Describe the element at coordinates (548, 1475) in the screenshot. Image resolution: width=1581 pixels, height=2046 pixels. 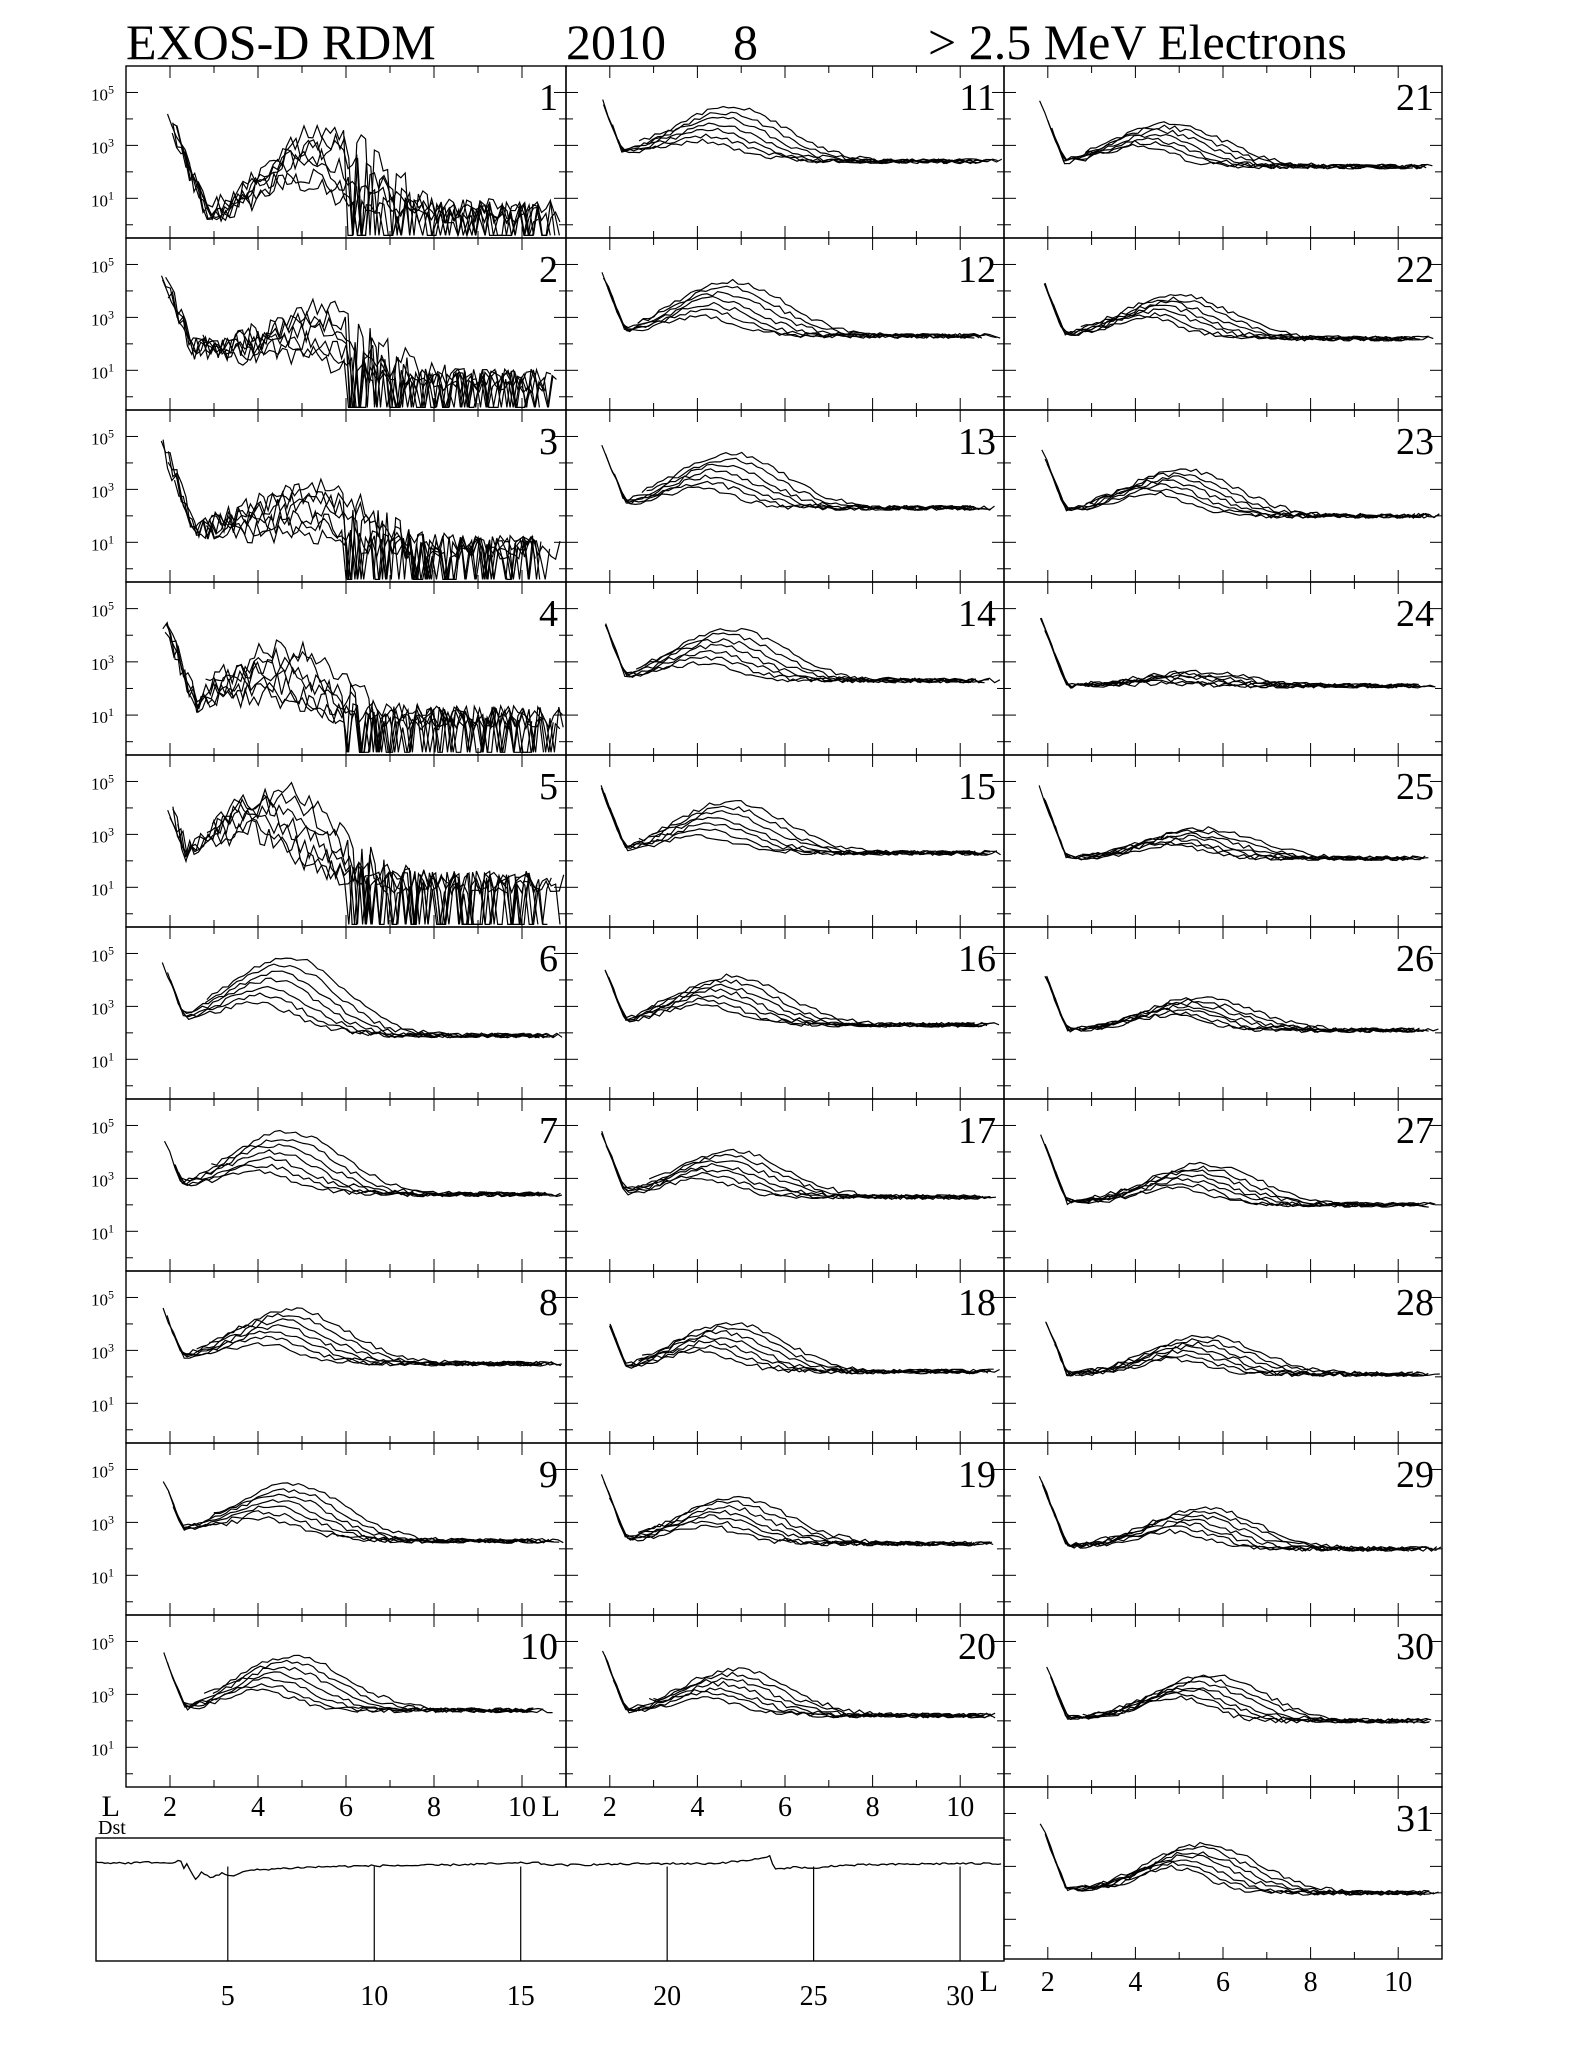
I see `panel-day-label: 9` at that location.